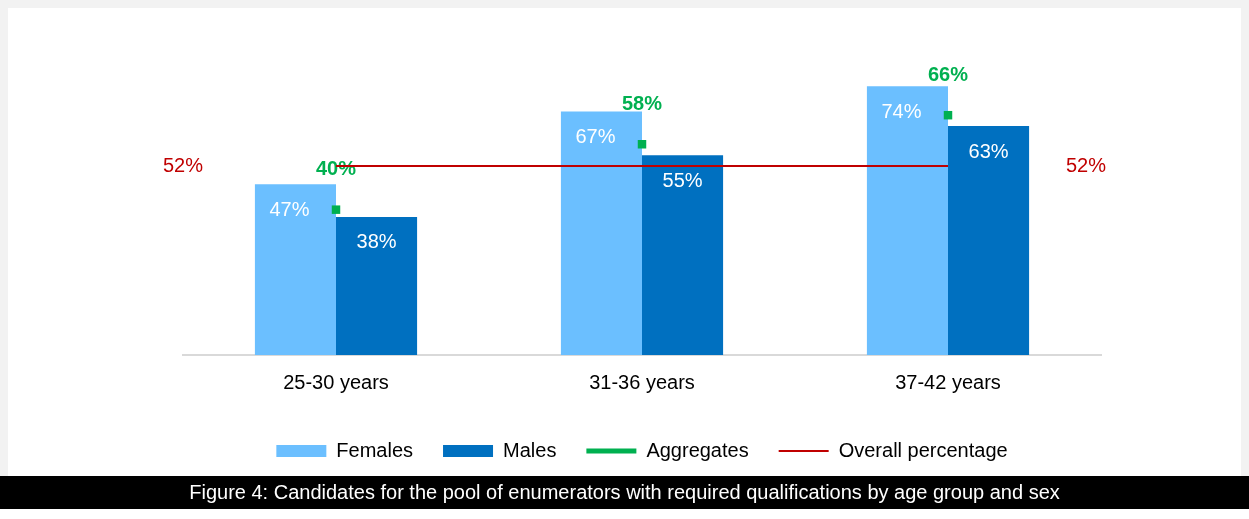 The image size is (1249, 519). What do you see at coordinates (642, 381) in the screenshot?
I see `x-tick-label: 31-36 years` at bounding box center [642, 381].